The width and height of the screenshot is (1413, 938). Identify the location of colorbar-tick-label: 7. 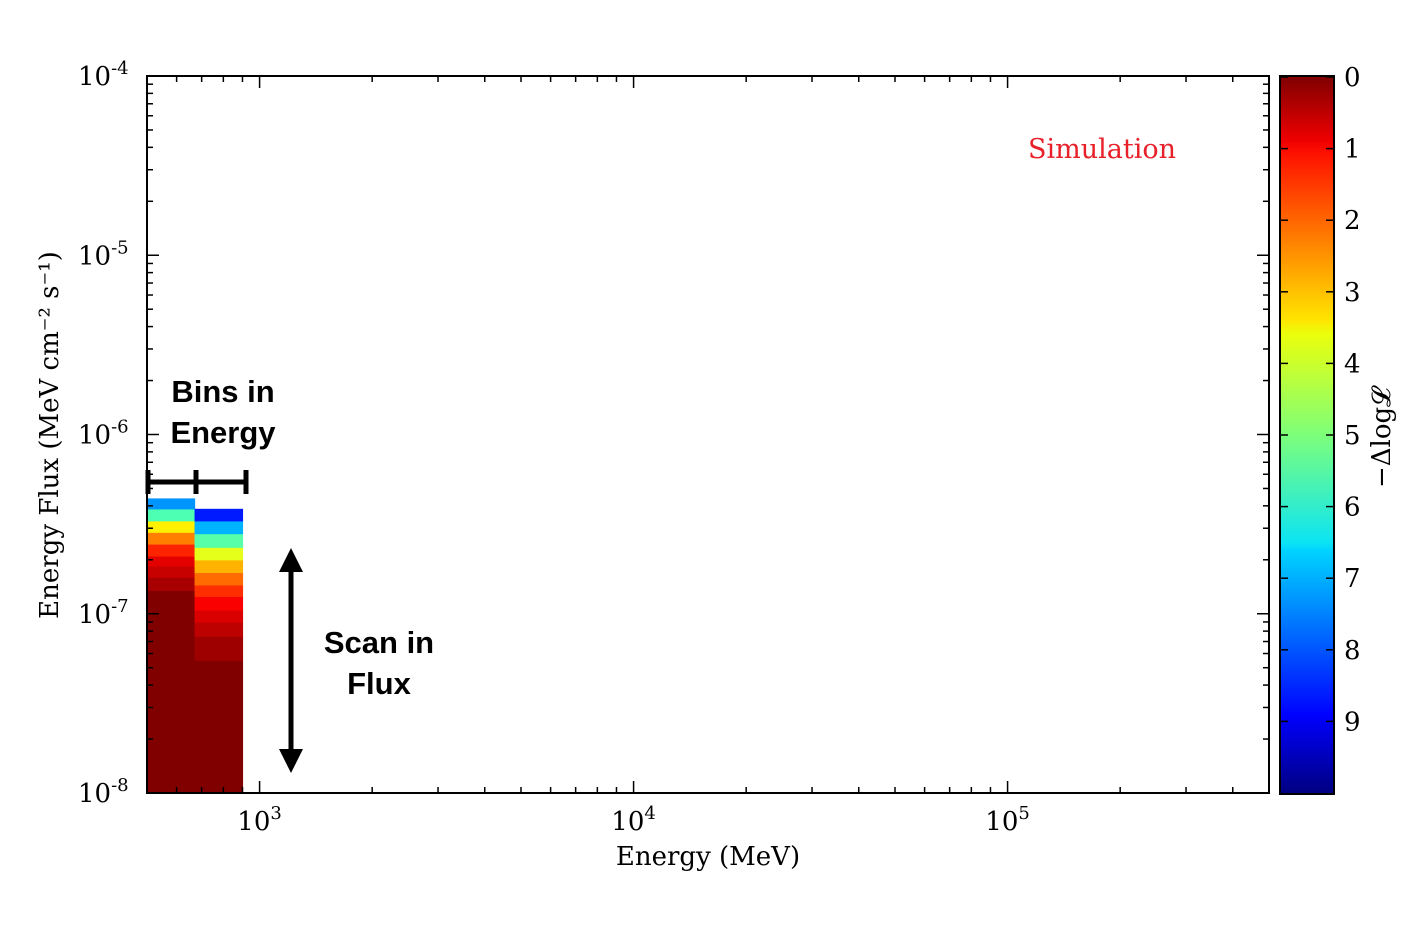
(1352, 579).